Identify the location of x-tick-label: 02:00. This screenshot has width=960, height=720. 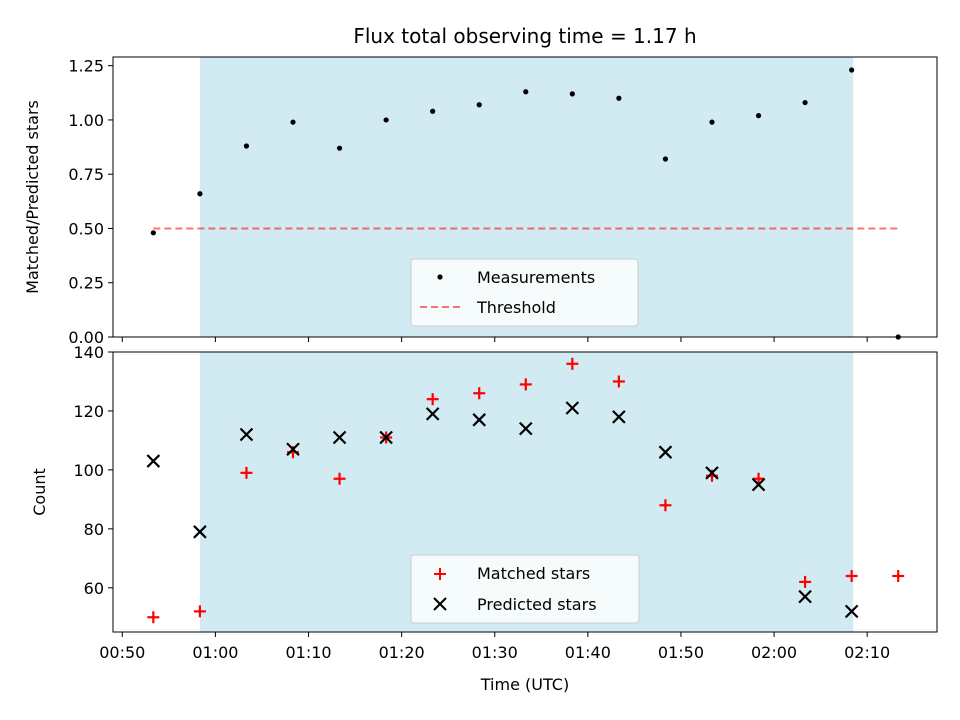
(774, 652).